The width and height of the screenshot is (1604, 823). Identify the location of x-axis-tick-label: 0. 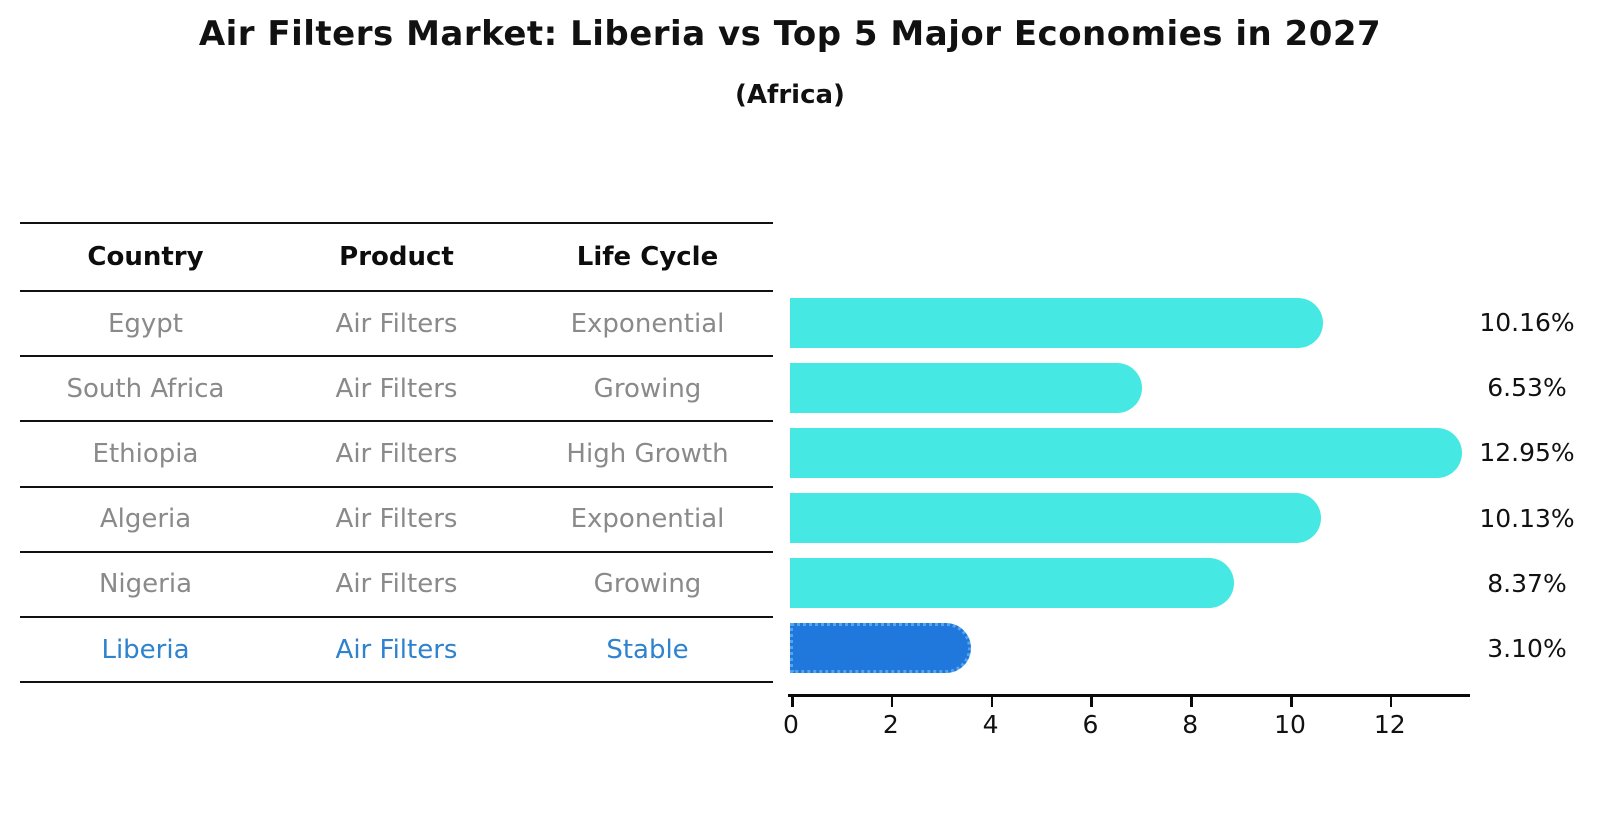
(791, 724).